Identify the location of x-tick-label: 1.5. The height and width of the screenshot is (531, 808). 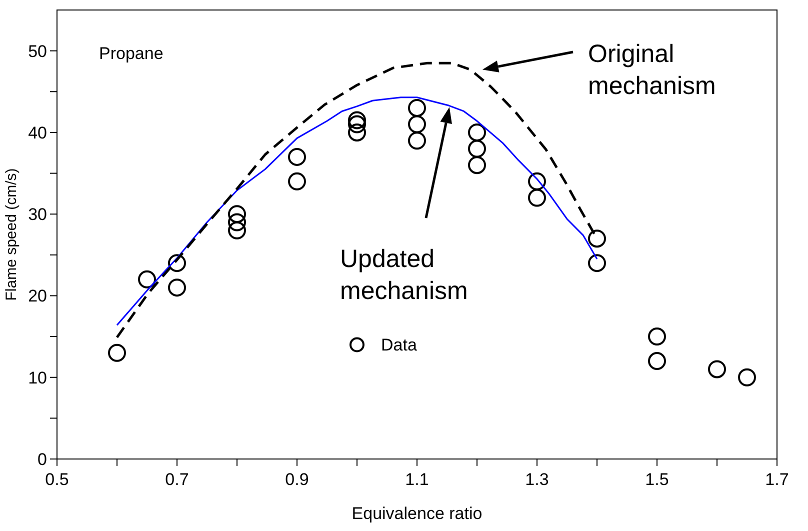
(657, 479).